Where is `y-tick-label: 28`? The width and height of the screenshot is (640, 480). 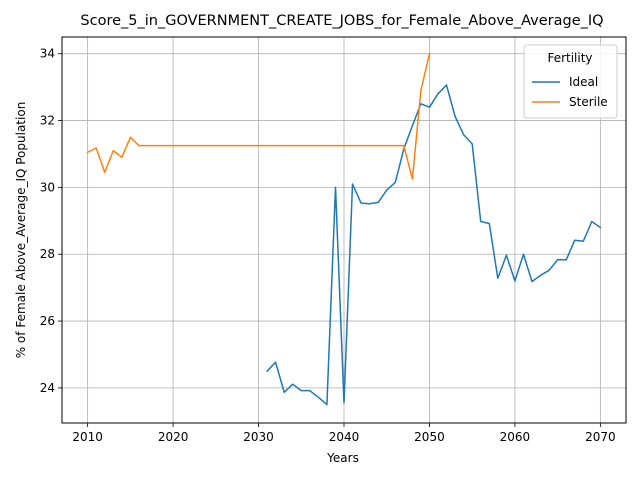 y-tick-label: 28 is located at coordinates (47, 254).